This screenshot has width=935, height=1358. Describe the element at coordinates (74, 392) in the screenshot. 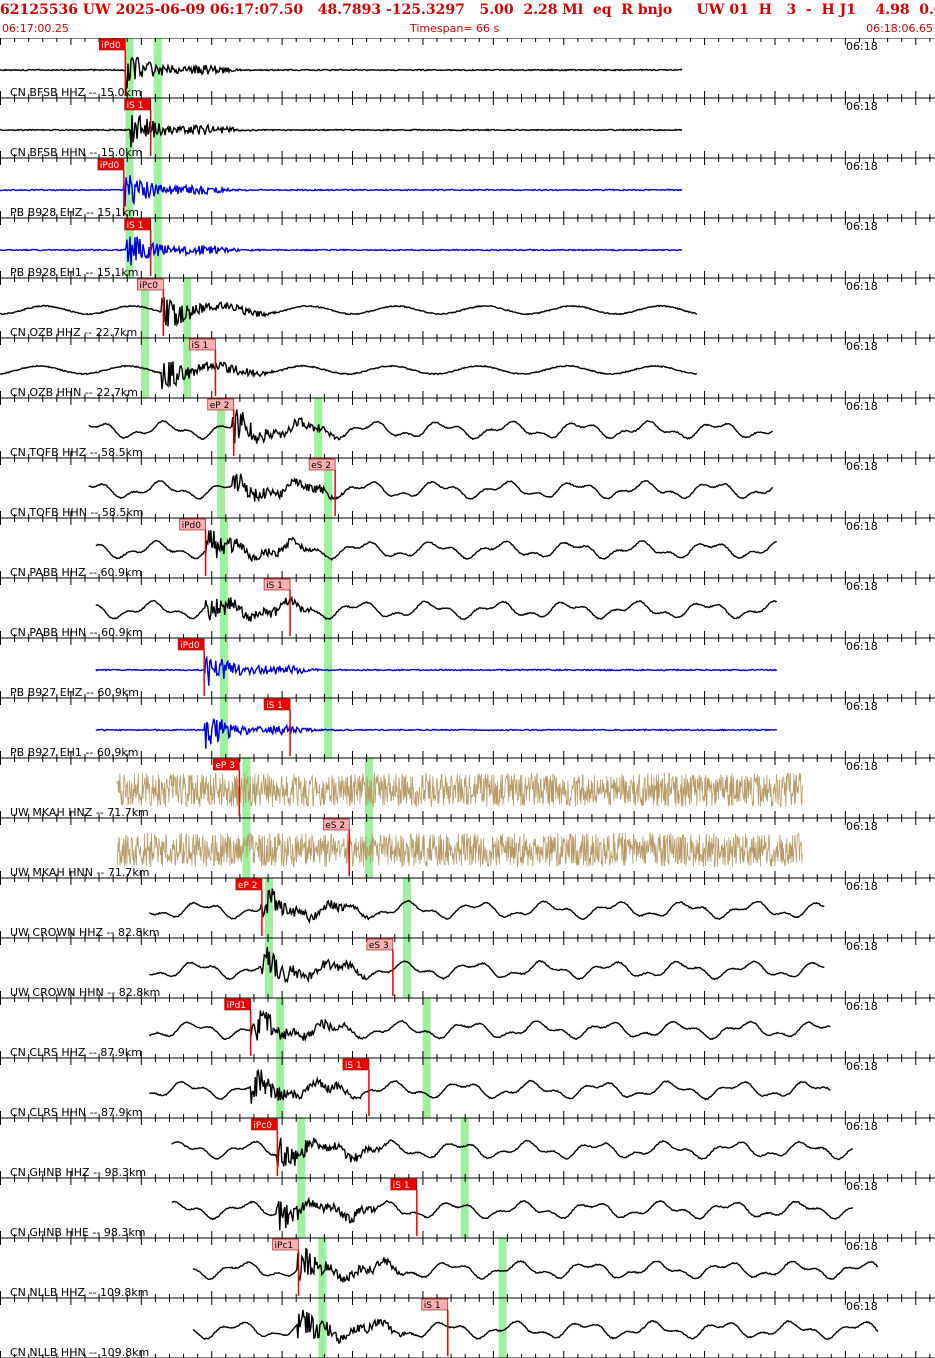

I see `station-label: CN OZB HHN -- 22.7km` at that location.